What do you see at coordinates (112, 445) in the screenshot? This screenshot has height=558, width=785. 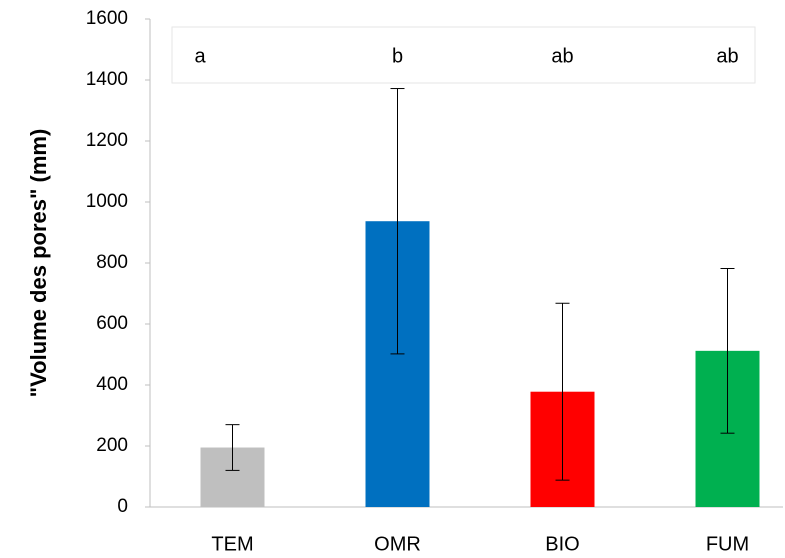 I see `y-tick-label: 200` at bounding box center [112, 445].